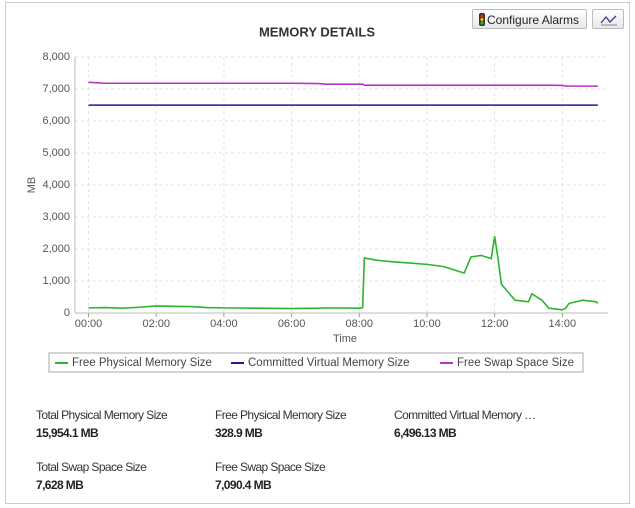 The height and width of the screenshot is (508, 635). I want to click on stat-label: Total Swap Space Size, so click(91, 467).